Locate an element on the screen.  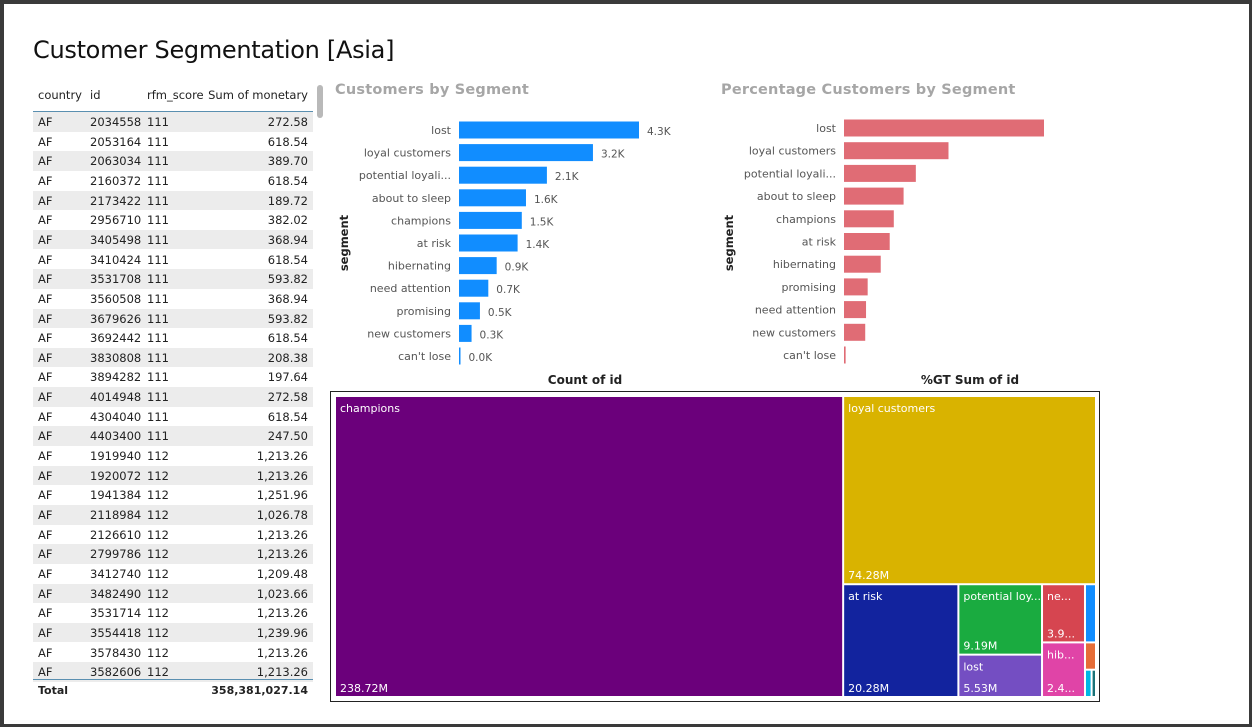
table-row: AF 2799786 112 1,213.26 is located at coordinates (173, 554).